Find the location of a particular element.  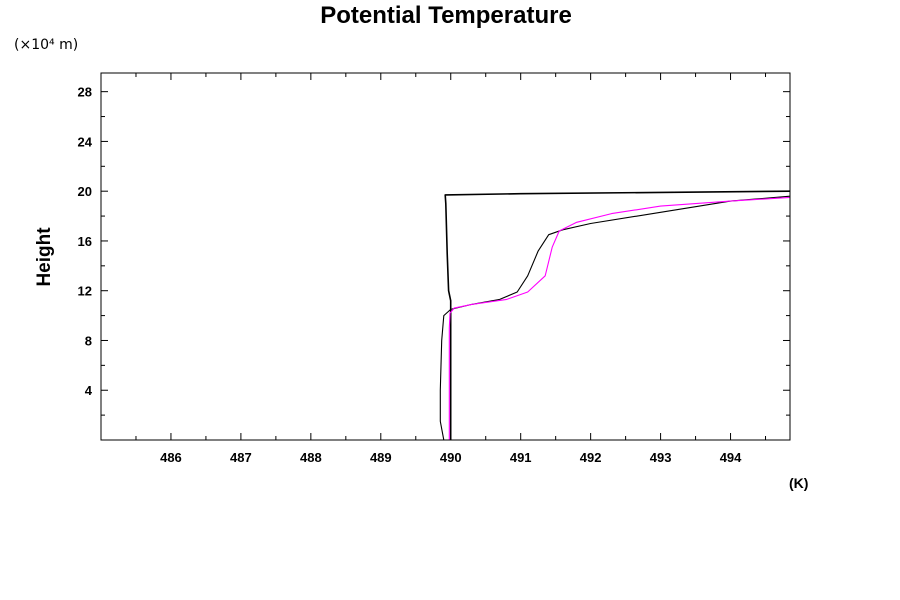

y-tick-label: 20 is located at coordinates (85, 191).